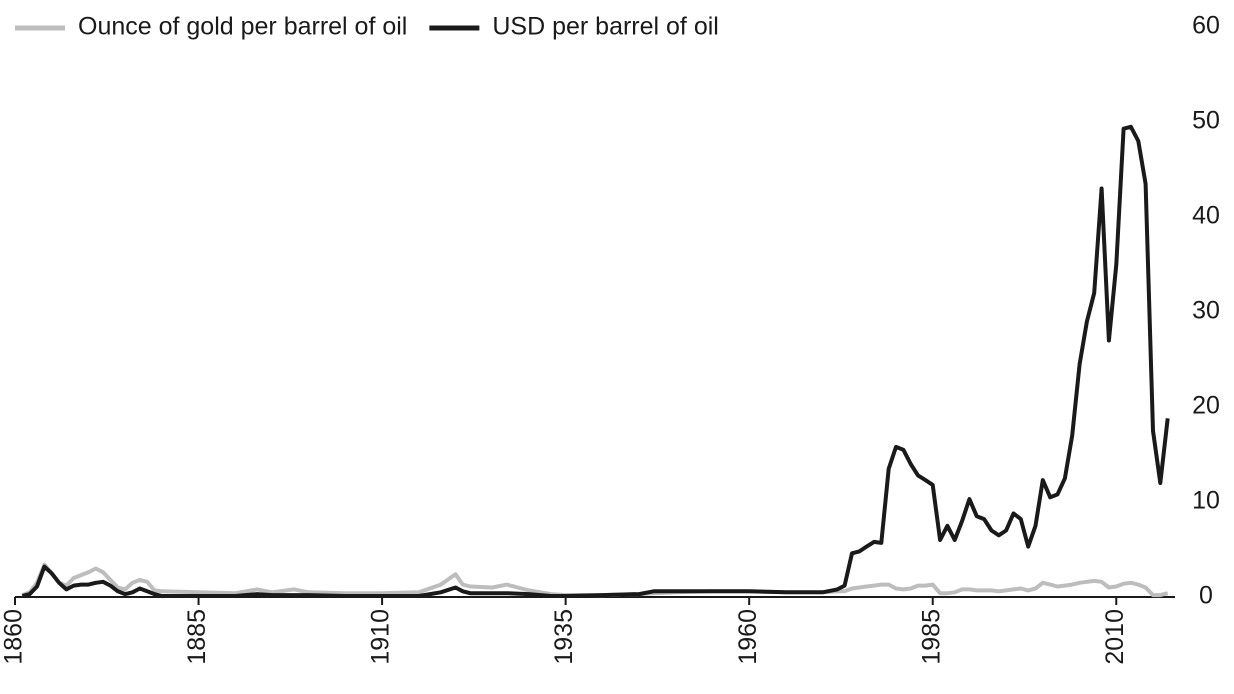 The image size is (1234, 694). Describe the element at coordinates (381, 637) in the screenshot. I see `x-tick-label: 1910` at that location.